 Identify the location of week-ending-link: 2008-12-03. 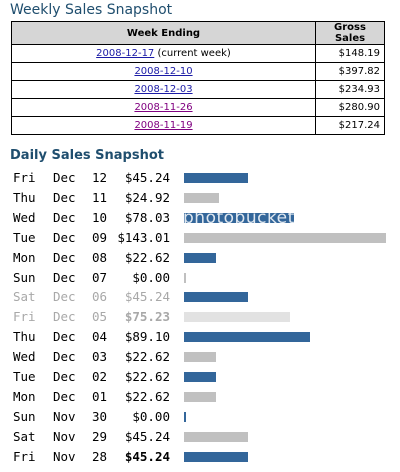
(163, 89).